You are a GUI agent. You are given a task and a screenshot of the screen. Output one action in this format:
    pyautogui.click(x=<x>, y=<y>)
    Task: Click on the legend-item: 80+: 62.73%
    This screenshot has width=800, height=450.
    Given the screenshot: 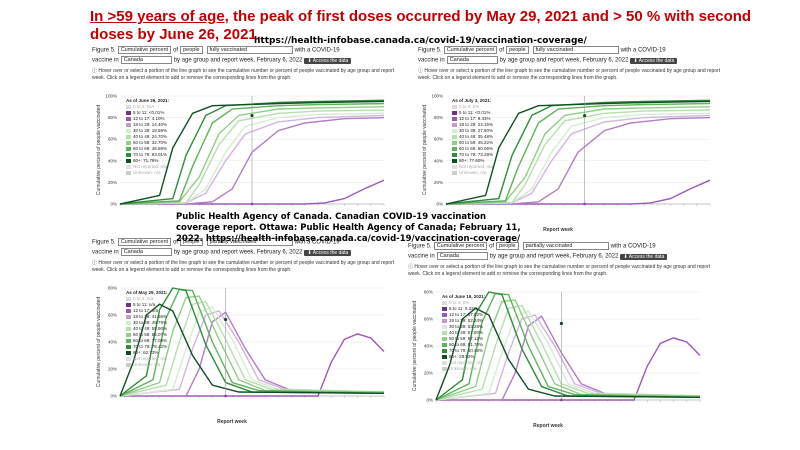 What is the action you would take?
    pyautogui.click(x=147, y=353)
    